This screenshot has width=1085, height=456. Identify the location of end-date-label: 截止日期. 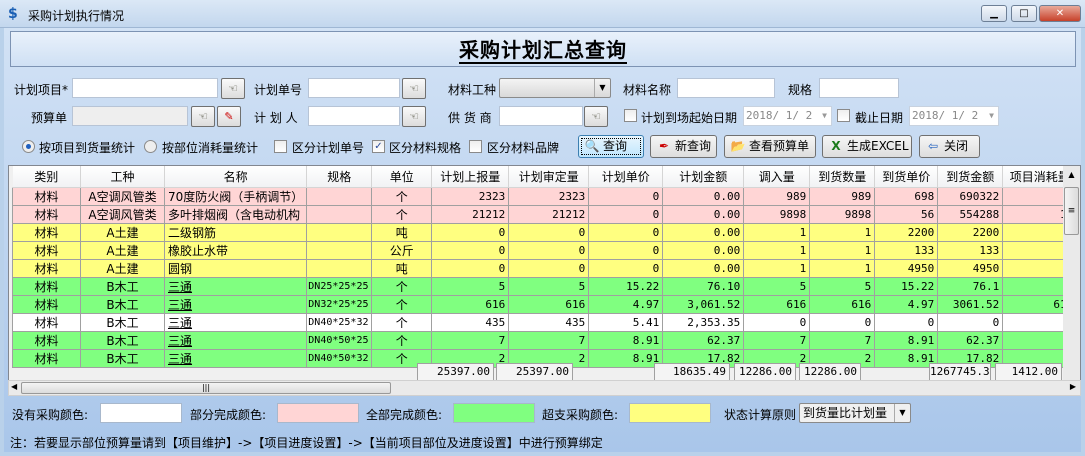
(879, 118).